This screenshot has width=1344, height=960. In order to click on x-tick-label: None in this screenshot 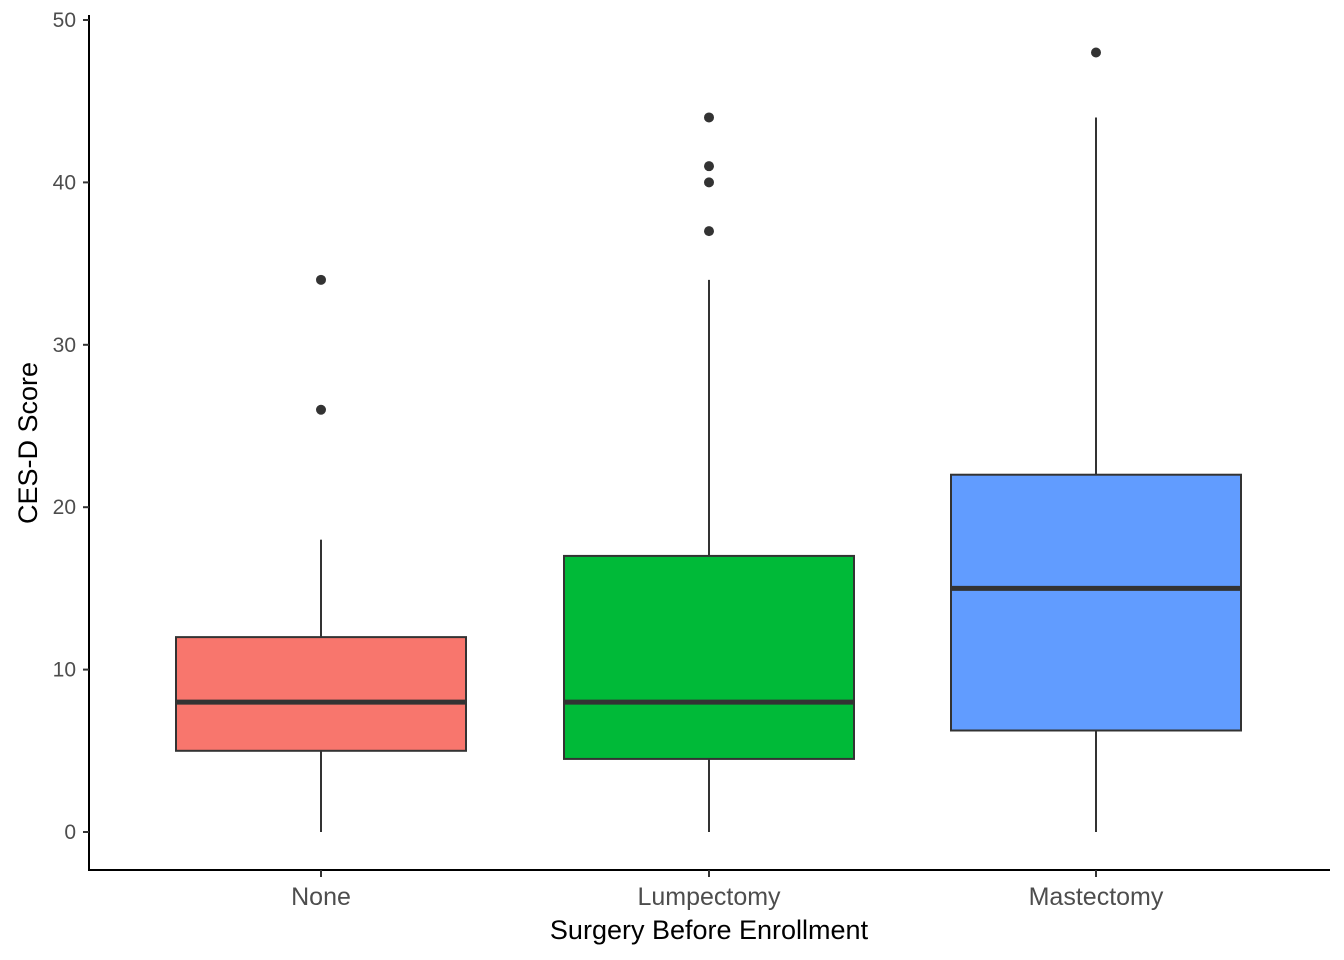, I will do `click(321, 897)`.